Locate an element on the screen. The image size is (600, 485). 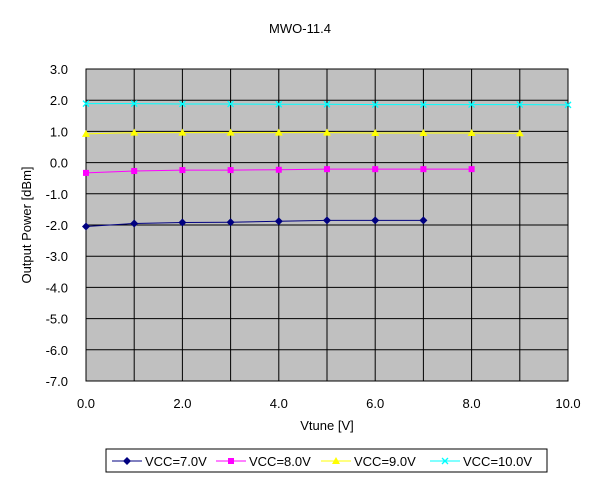
x-tick-label: 4.0 is located at coordinates (279, 403).